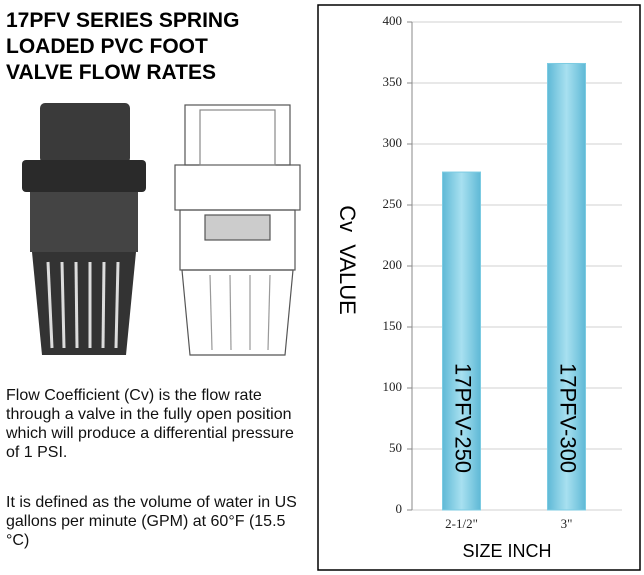 Image resolution: width=644 pixels, height=575 pixels. Describe the element at coordinates (393, 81) in the screenshot. I see `y-tick-label: 350` at that location.